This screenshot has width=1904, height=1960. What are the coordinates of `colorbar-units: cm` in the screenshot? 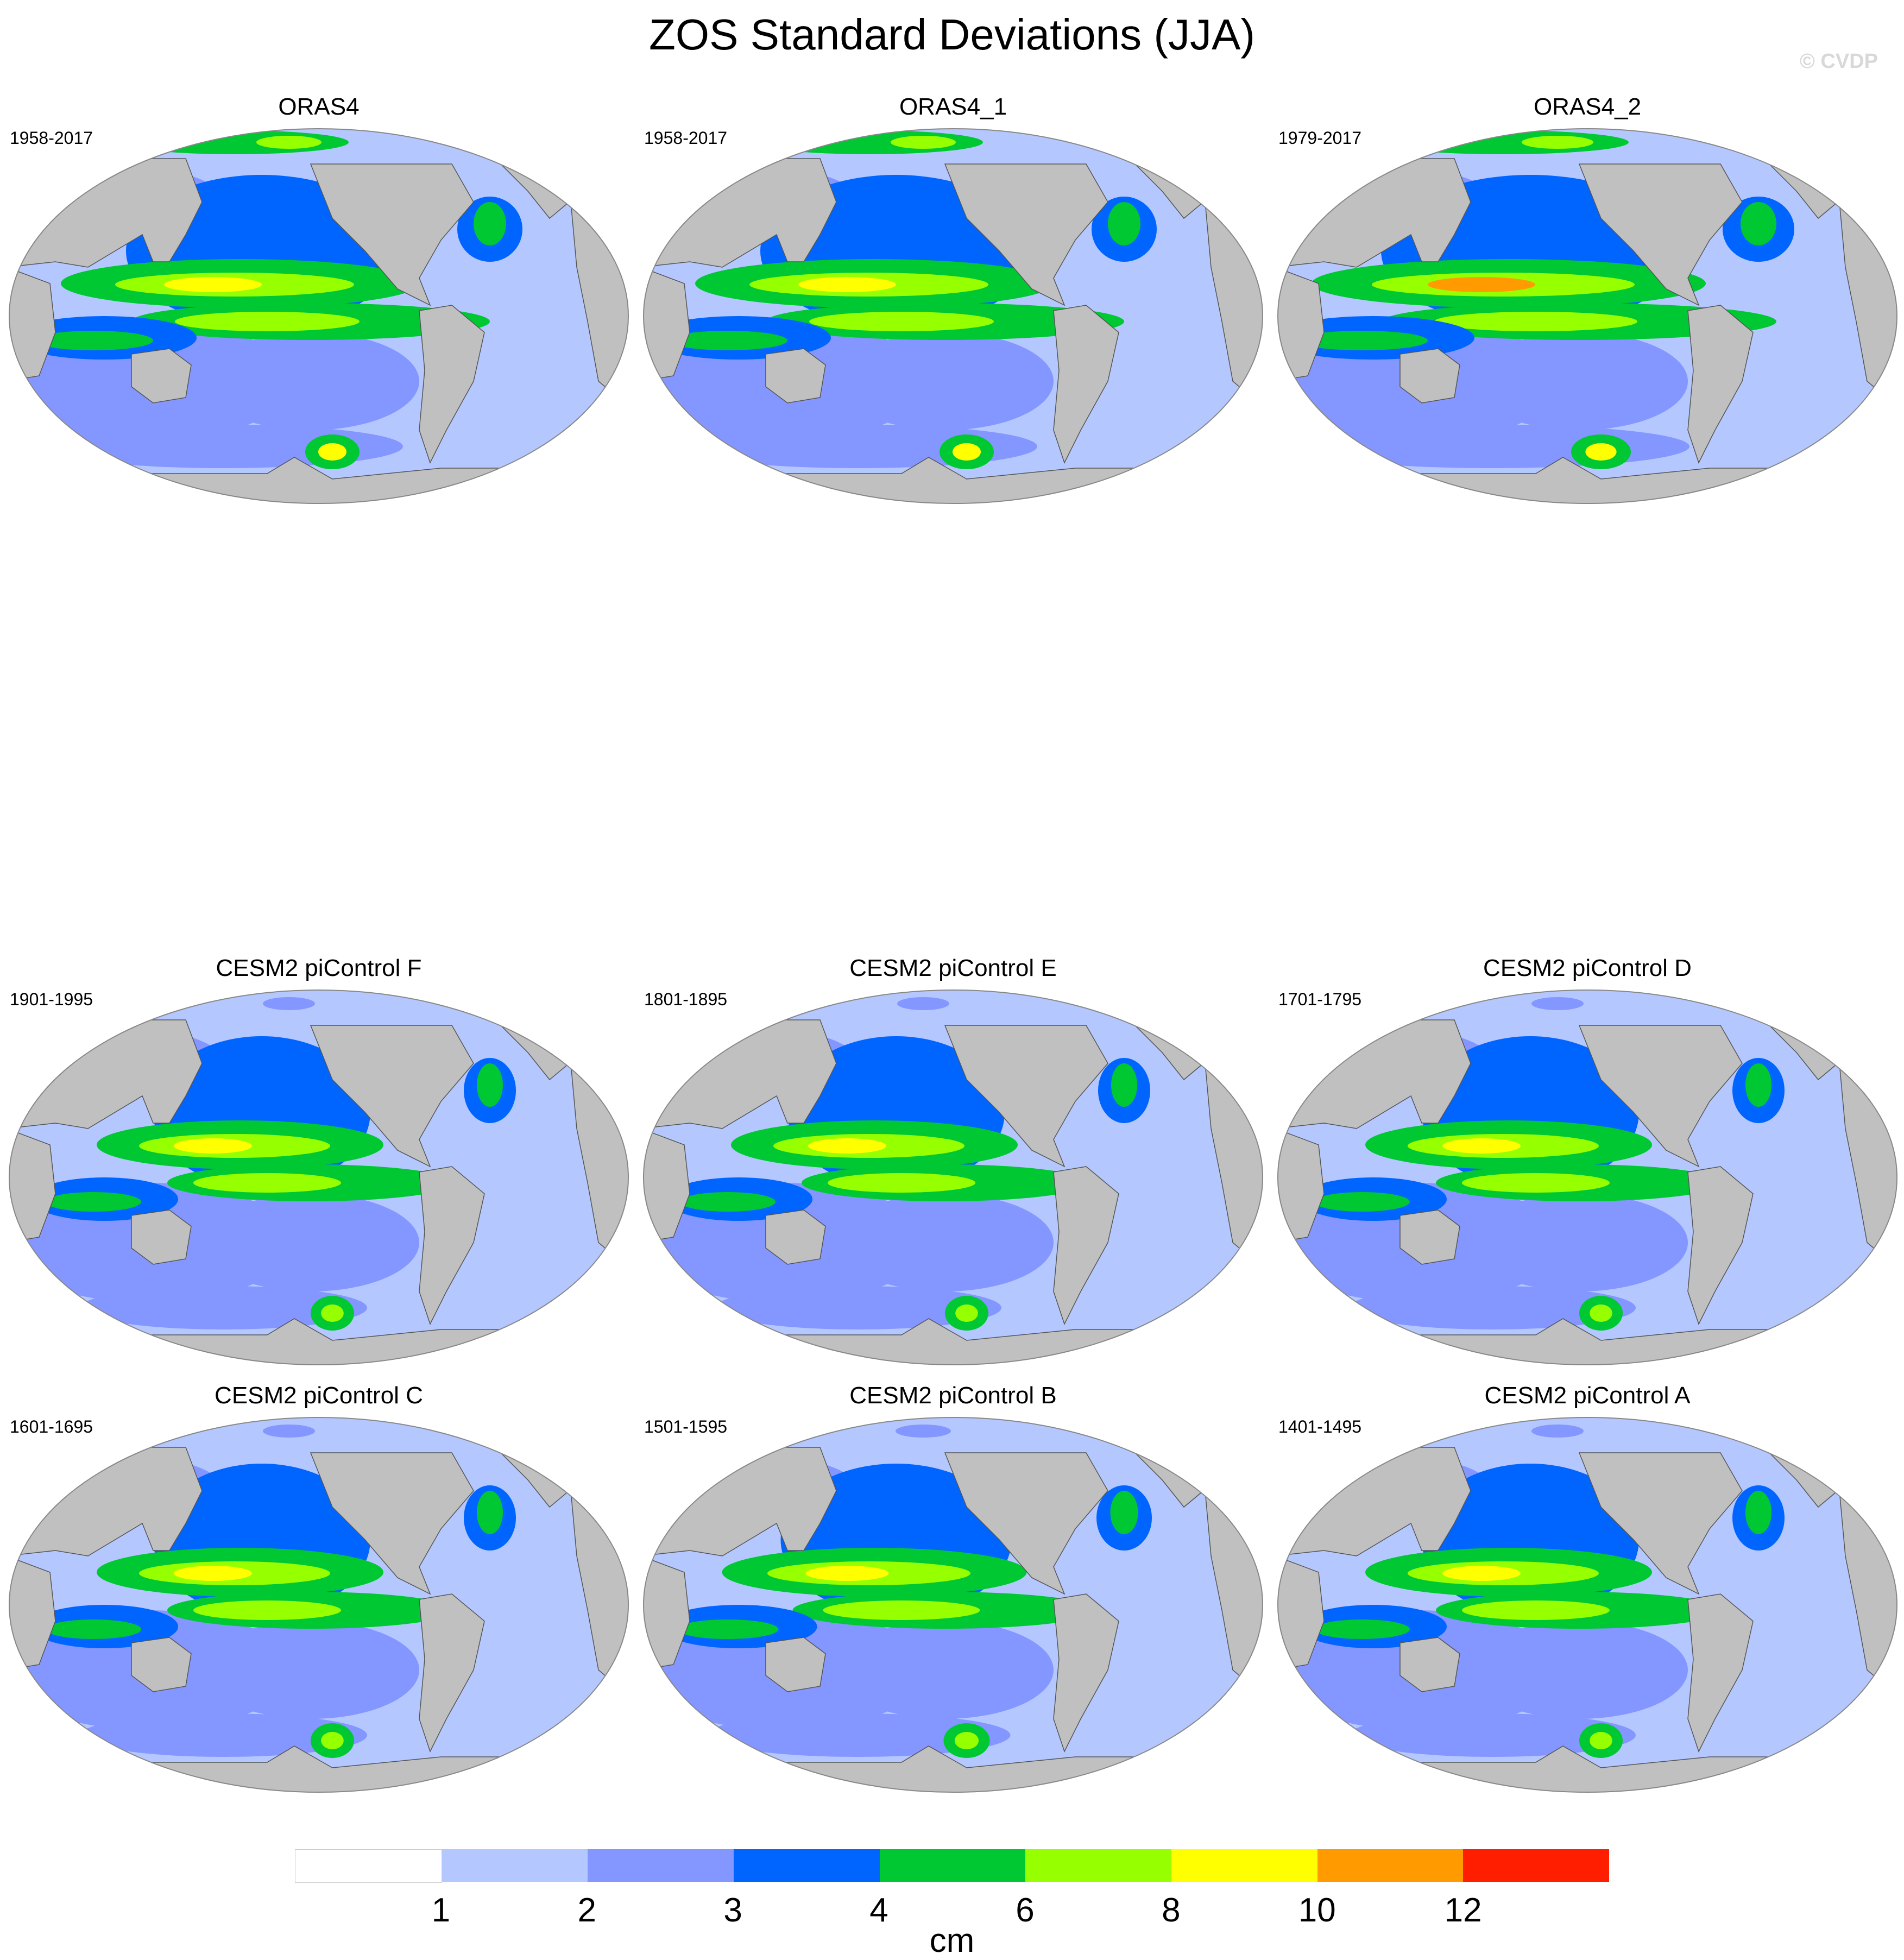 It's located at (952, 1940).